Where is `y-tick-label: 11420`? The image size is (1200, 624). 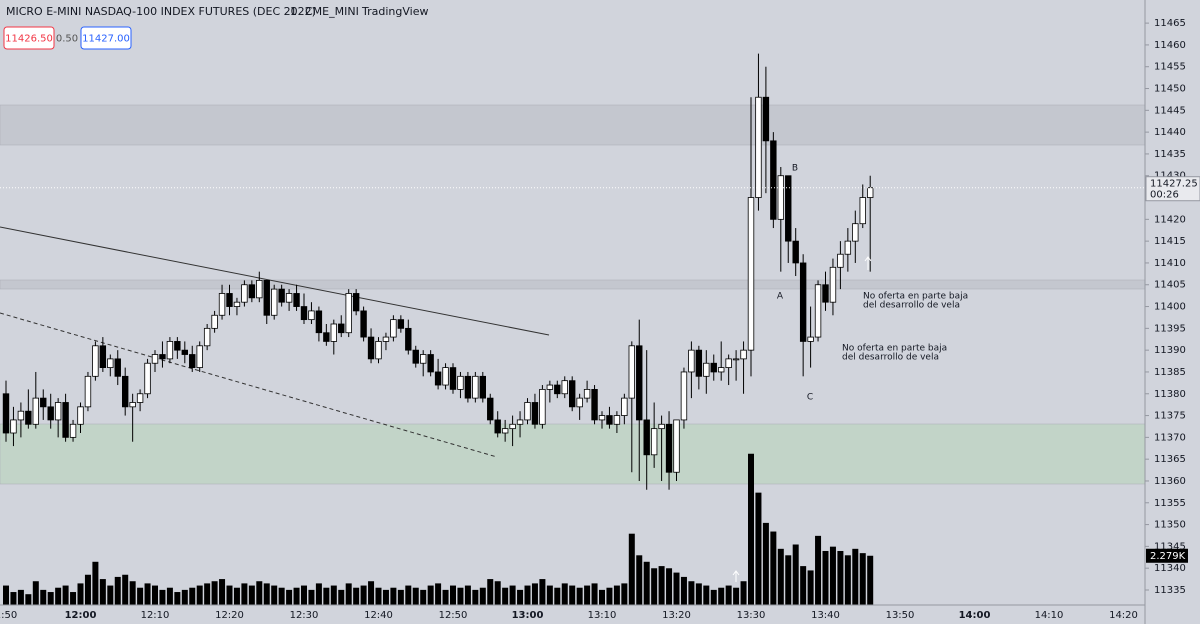
y-tick-label: 11420 is located at coordinates (1170, 219).